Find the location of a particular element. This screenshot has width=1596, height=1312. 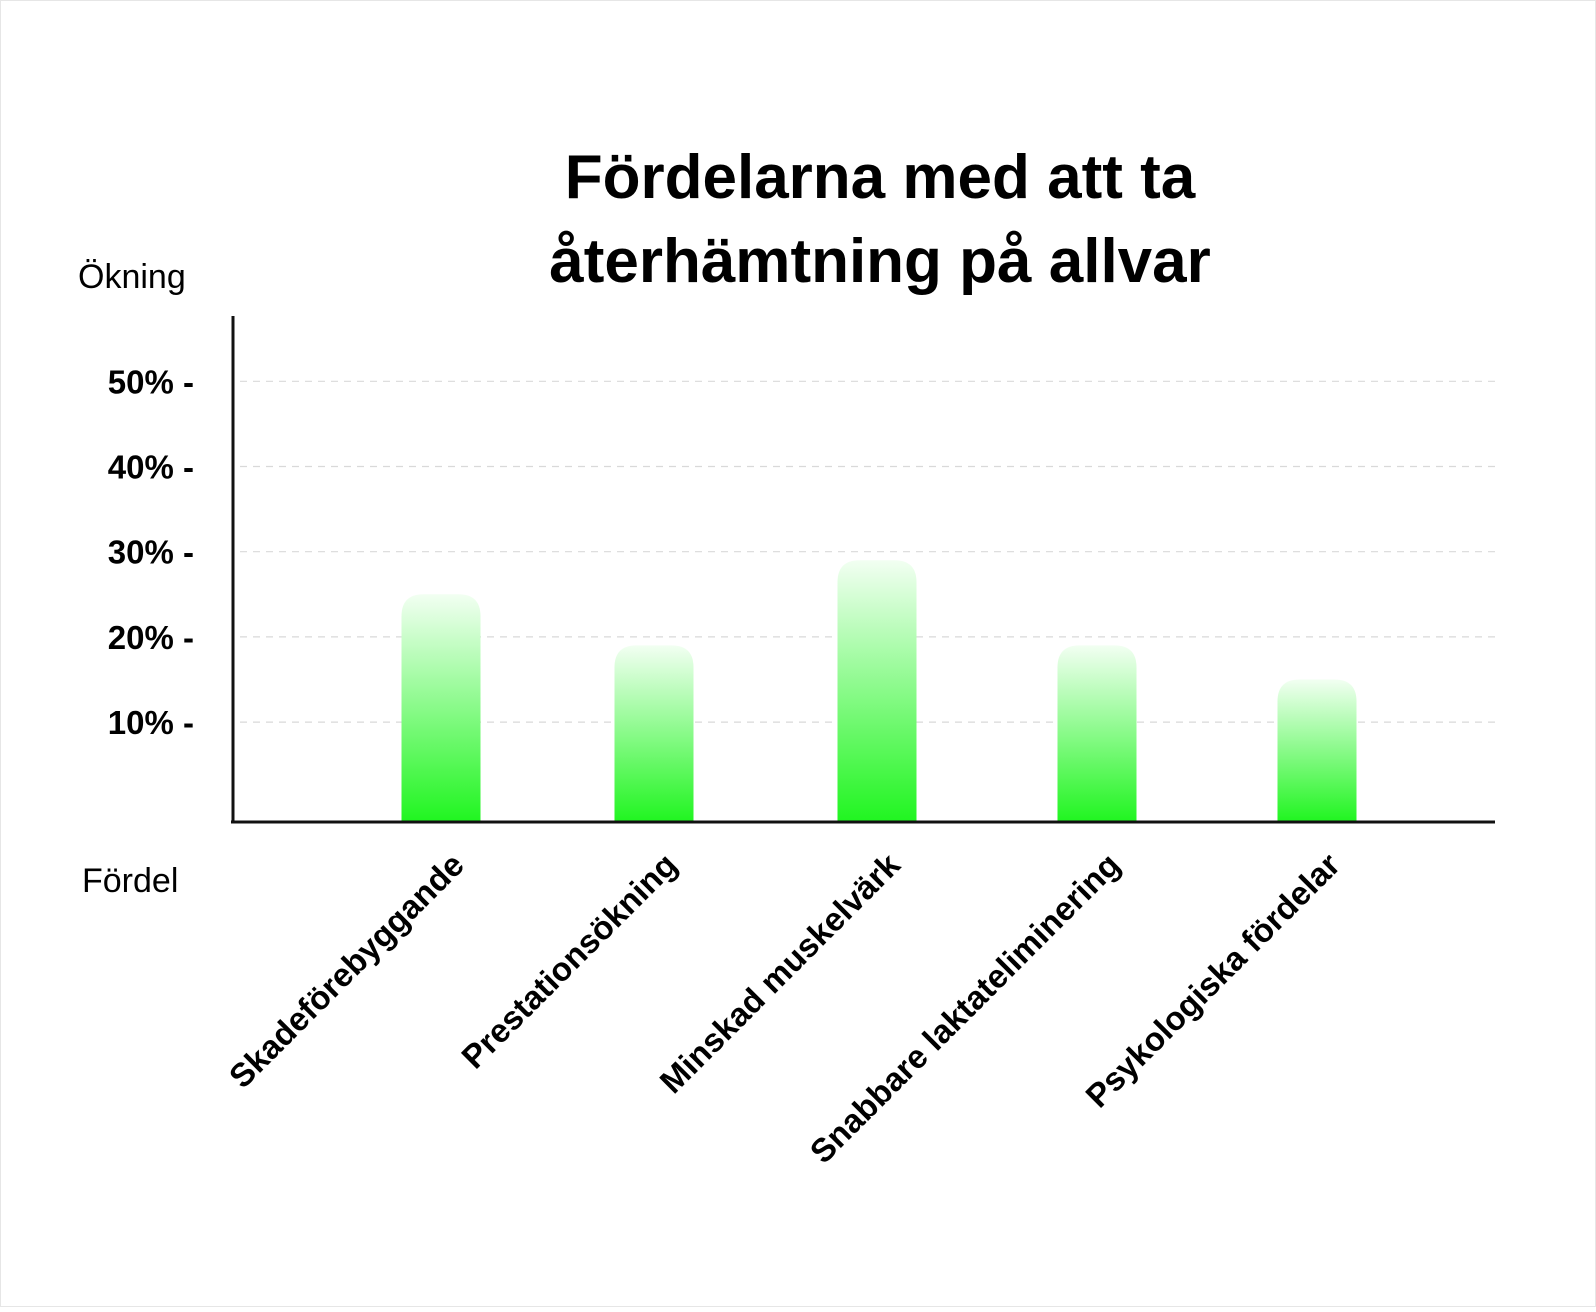

y-tick-labels: 10% - 20% - 30% - 40% - 50% - is located at coordinates (151, 552).